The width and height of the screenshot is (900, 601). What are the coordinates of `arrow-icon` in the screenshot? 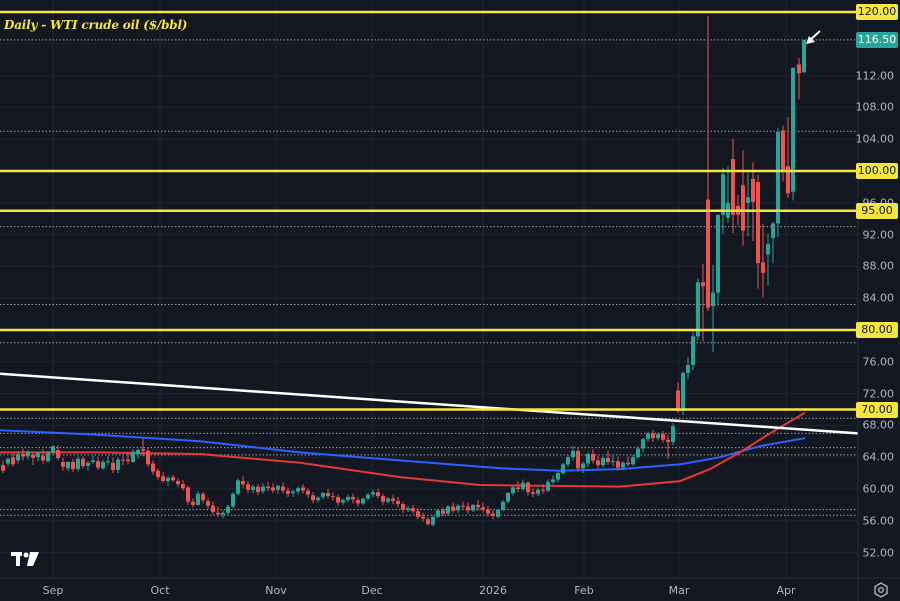 It's located at (813, 37).